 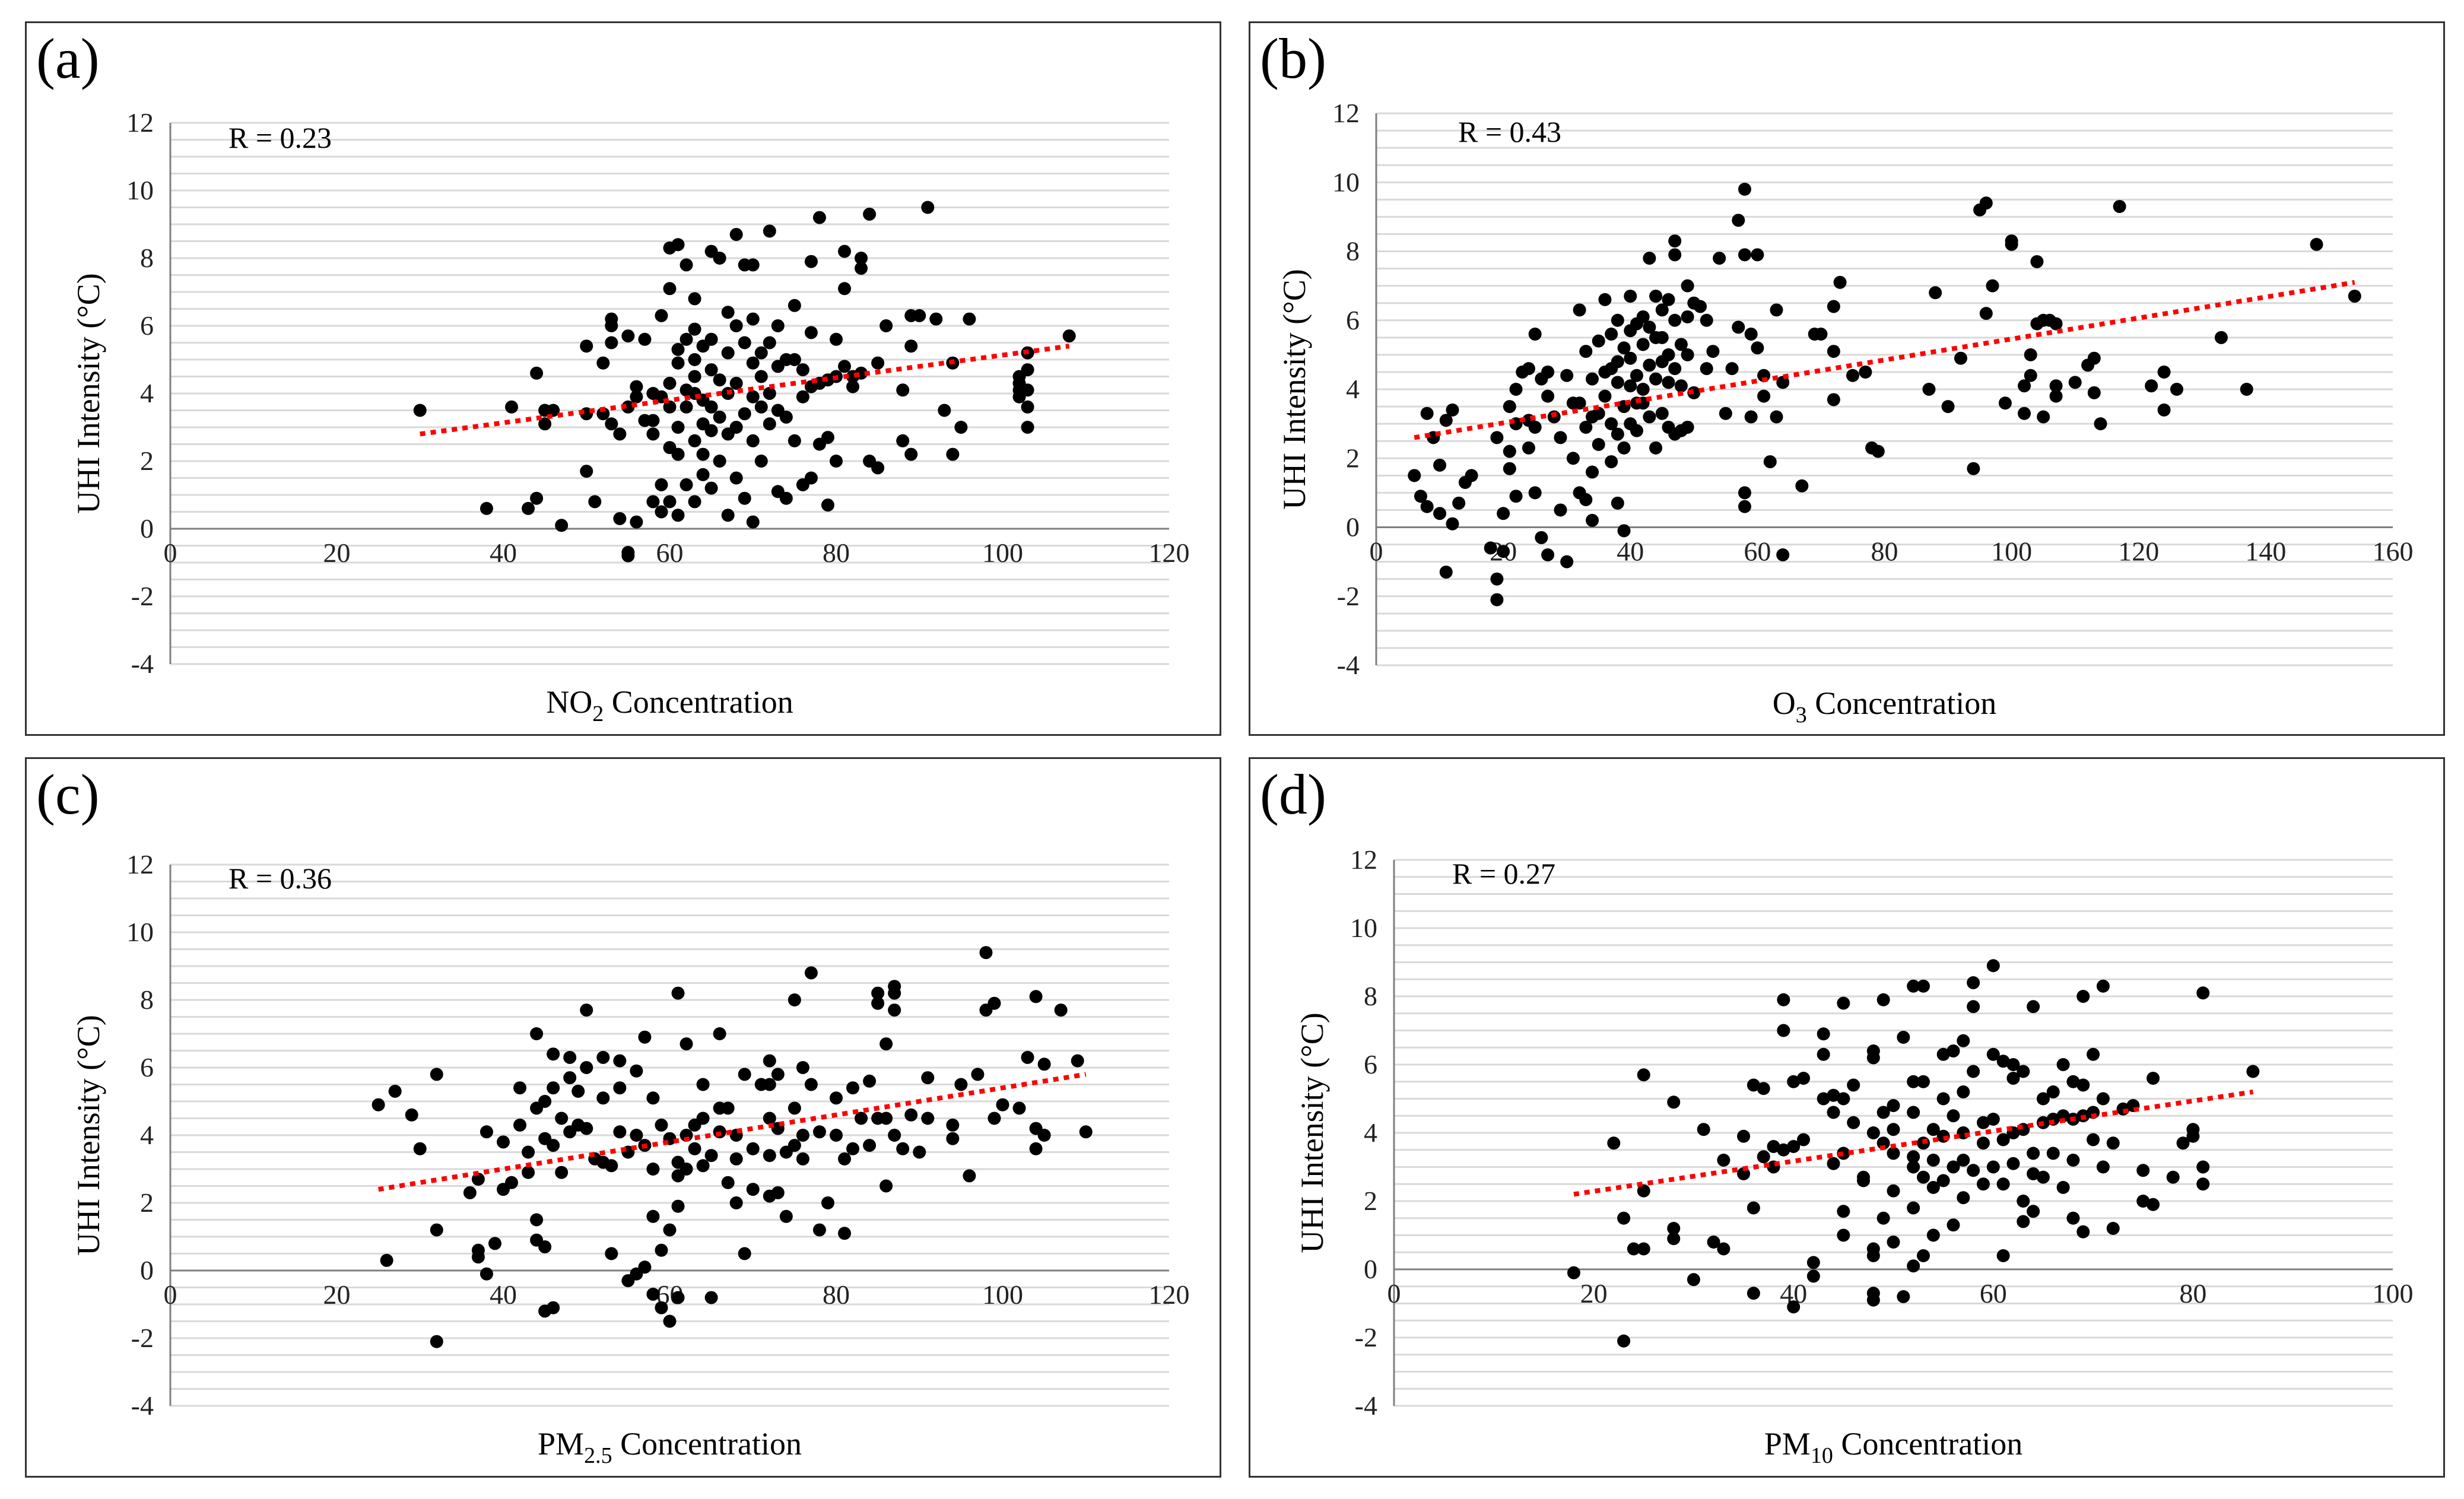 What do you see at coordinates (1394, 1294) in the screenshot?
I see `chart-d-x-tick-label: 0` at bounding box center [1394, 1294].